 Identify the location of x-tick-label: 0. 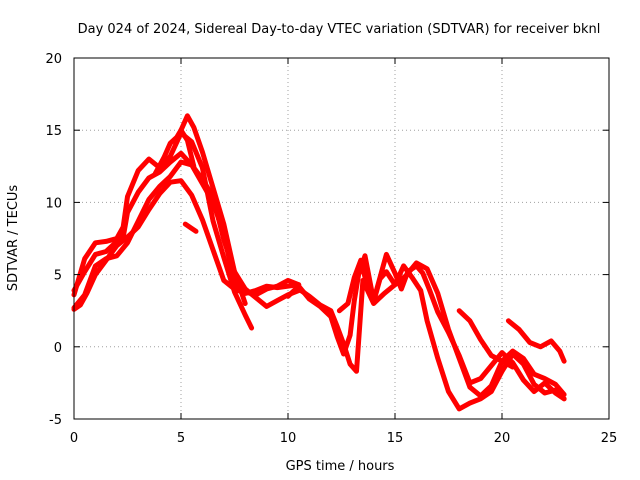
(74, 438).